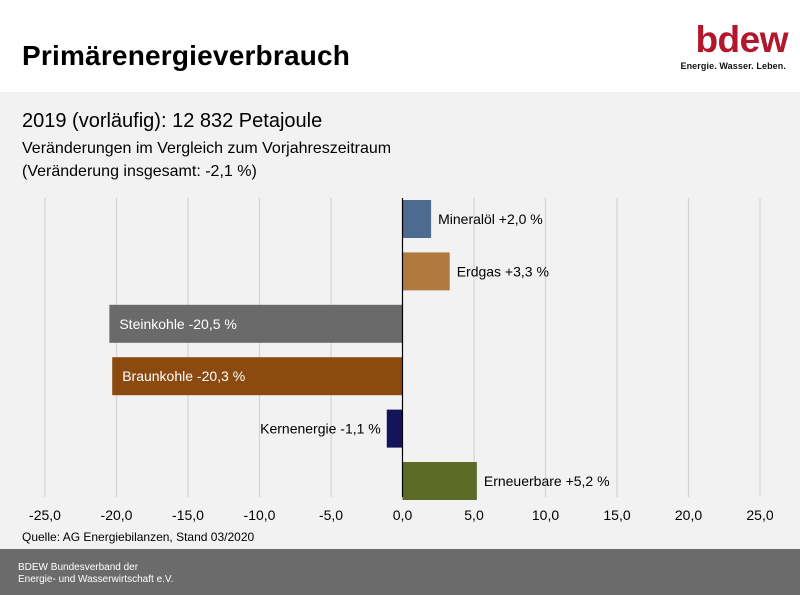 Image resolution: width=800 pixels, height=595 pixels. I want to click on page-title: Primärenergieverbrauch, so click(186, 55).